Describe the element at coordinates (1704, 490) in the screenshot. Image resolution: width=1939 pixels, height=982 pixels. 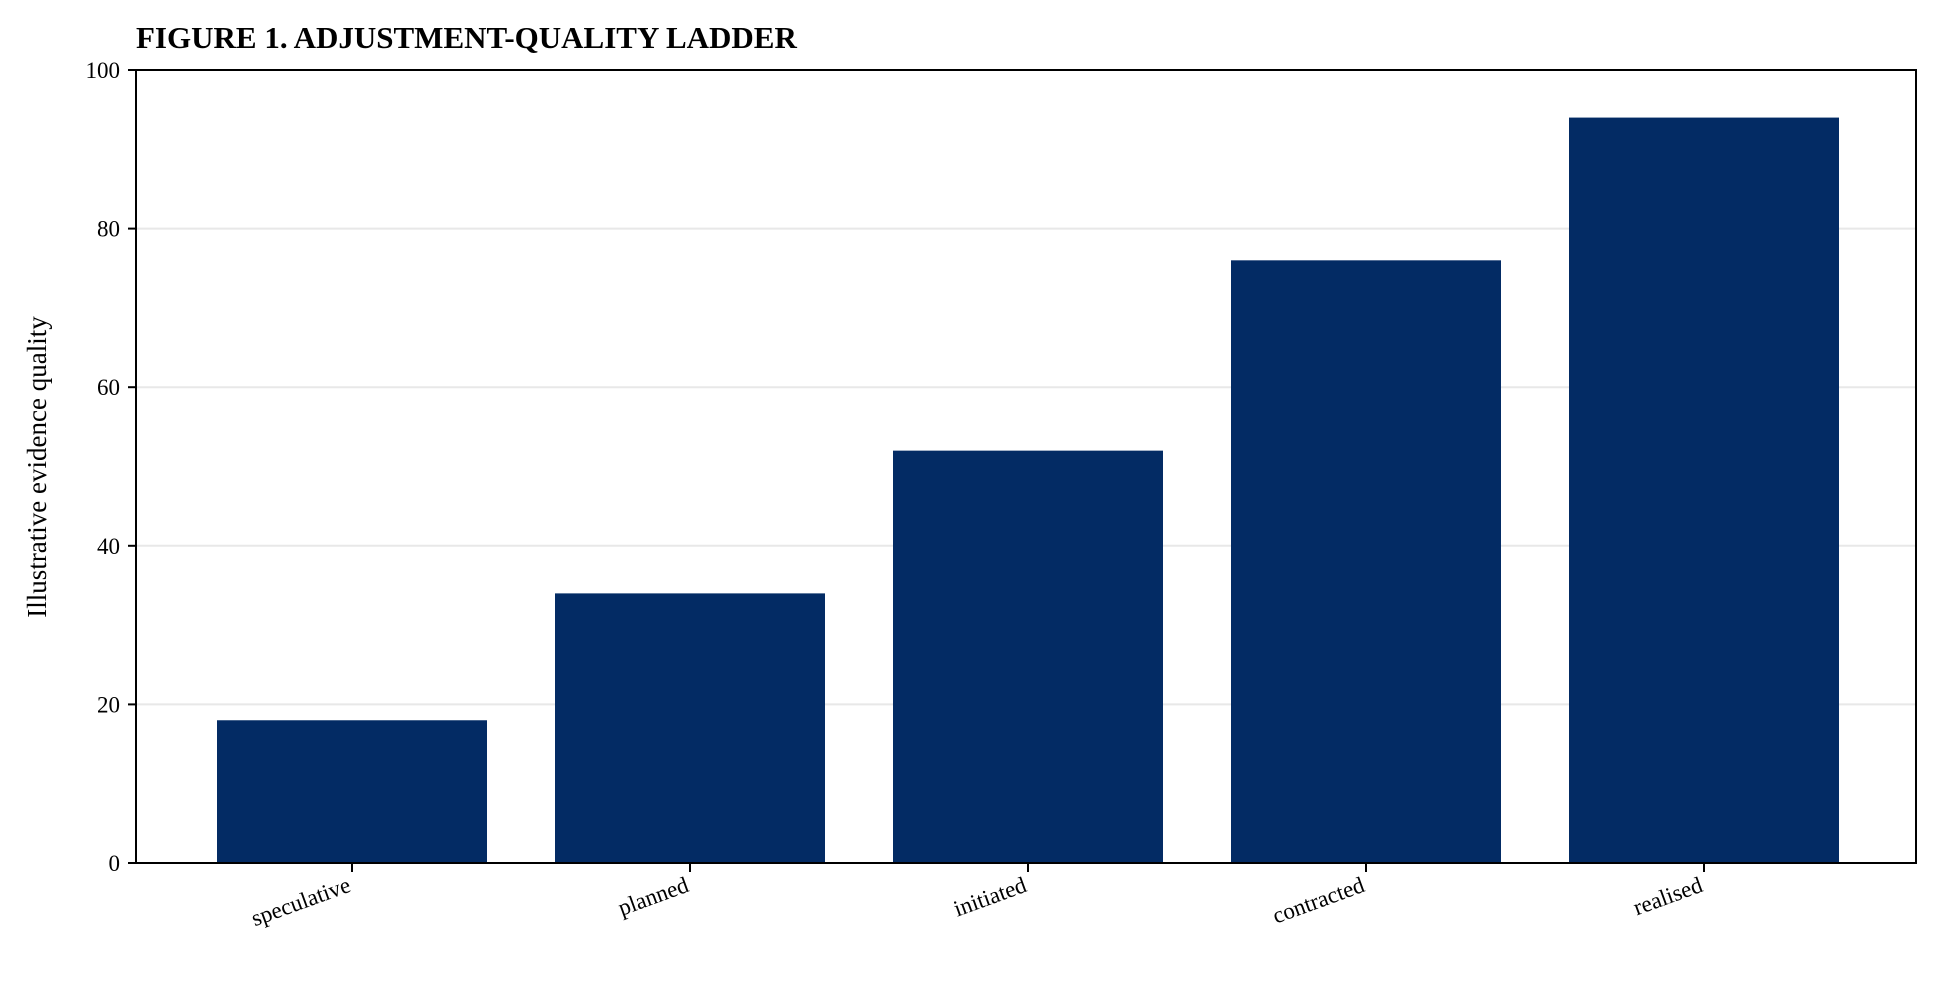
I see `bar-realised` at that location.